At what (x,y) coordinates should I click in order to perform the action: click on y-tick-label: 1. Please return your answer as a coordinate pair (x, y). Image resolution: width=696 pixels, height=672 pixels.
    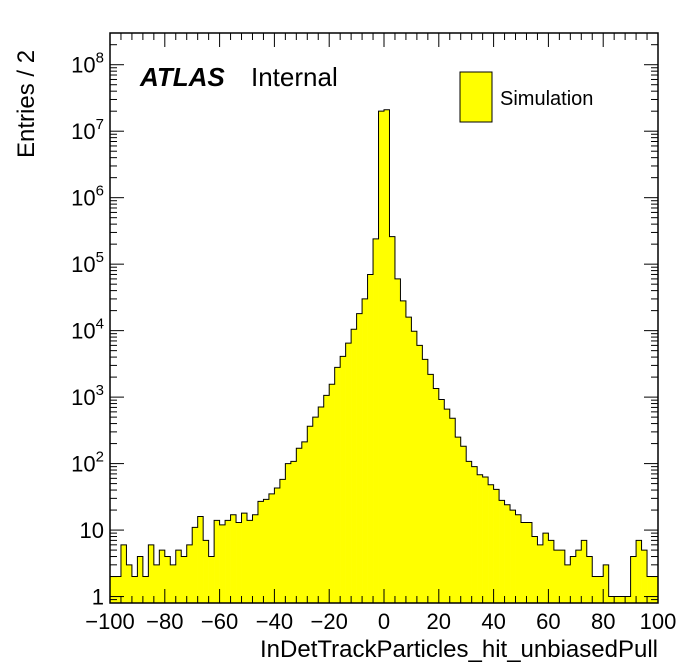
    Looking at the image, I should click on (98, 597).